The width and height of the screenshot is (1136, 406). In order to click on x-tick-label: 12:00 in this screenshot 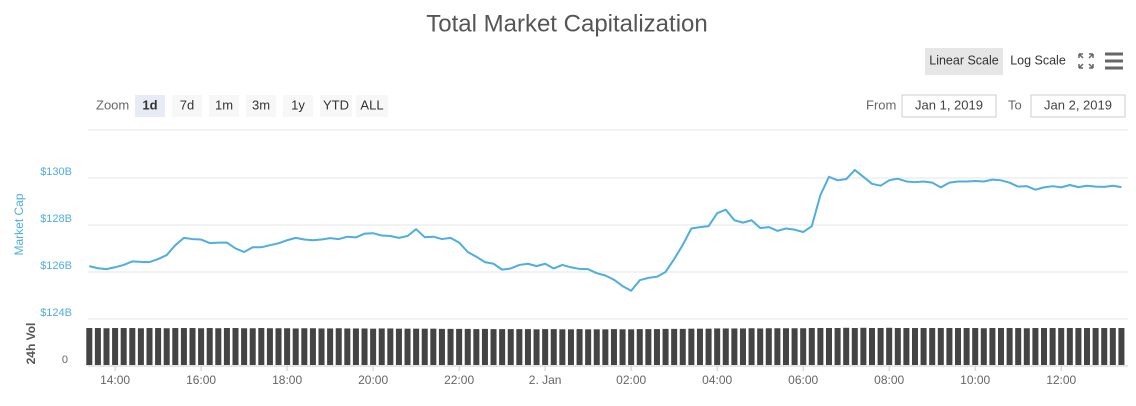, I will do `click(1061, 380)`.